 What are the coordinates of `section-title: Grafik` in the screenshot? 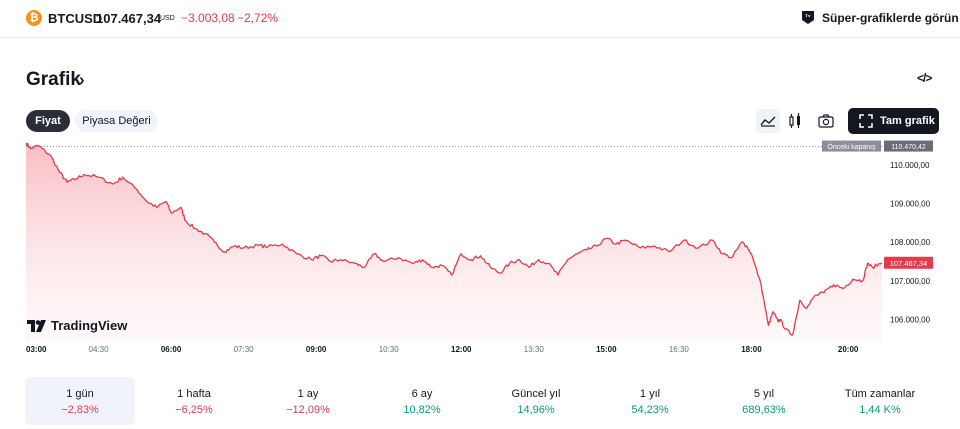 It's located at (53, 79).